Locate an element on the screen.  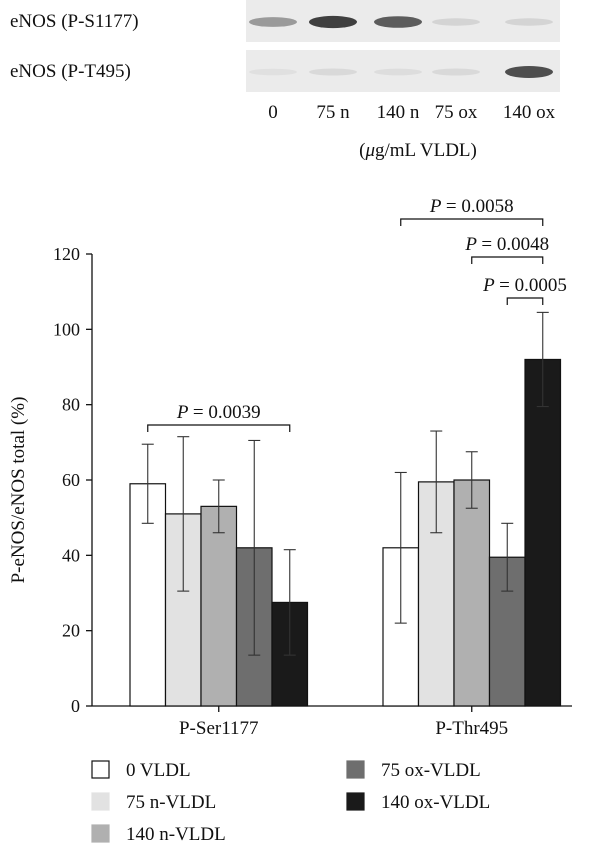
legend-label: 0 VLDL is located at coordinates (158, 770).